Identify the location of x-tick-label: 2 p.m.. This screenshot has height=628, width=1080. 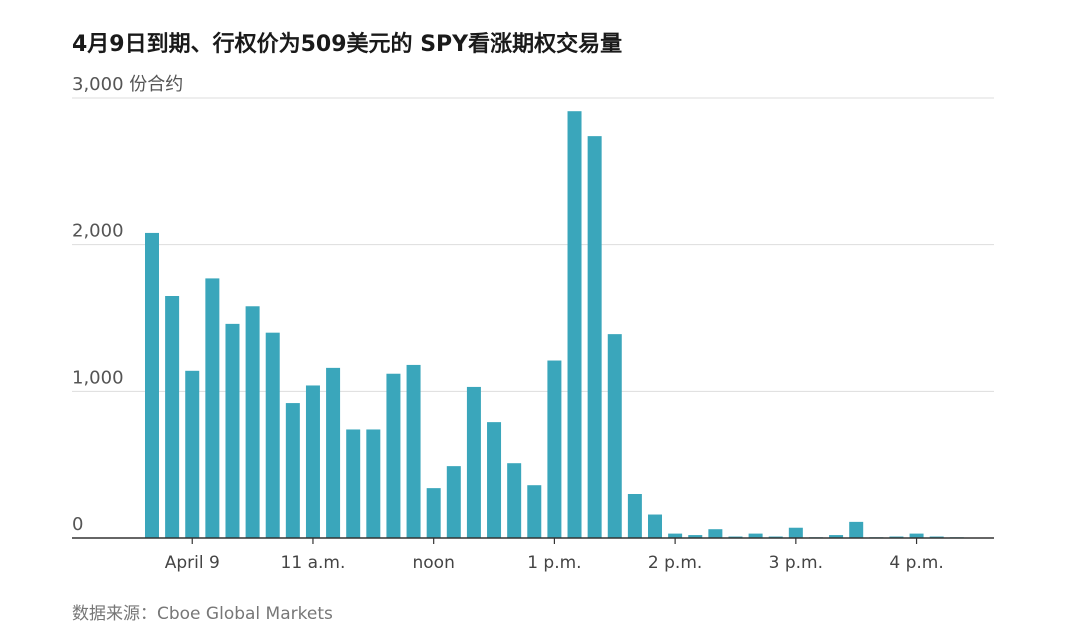
(675, 563).